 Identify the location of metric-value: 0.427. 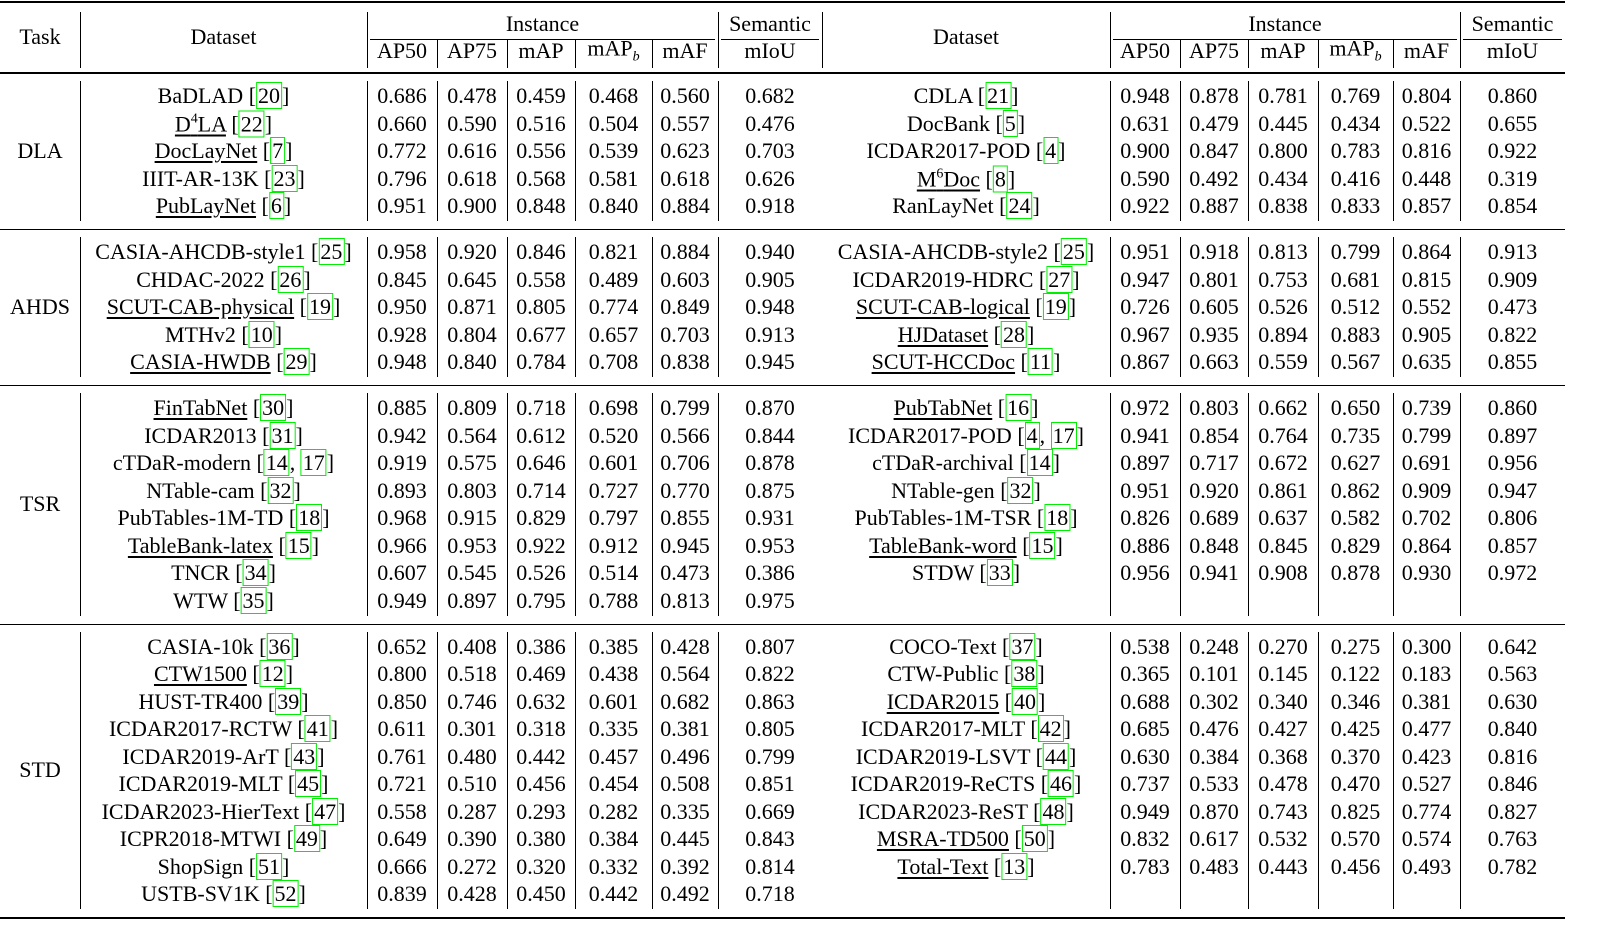
(1283, 728).